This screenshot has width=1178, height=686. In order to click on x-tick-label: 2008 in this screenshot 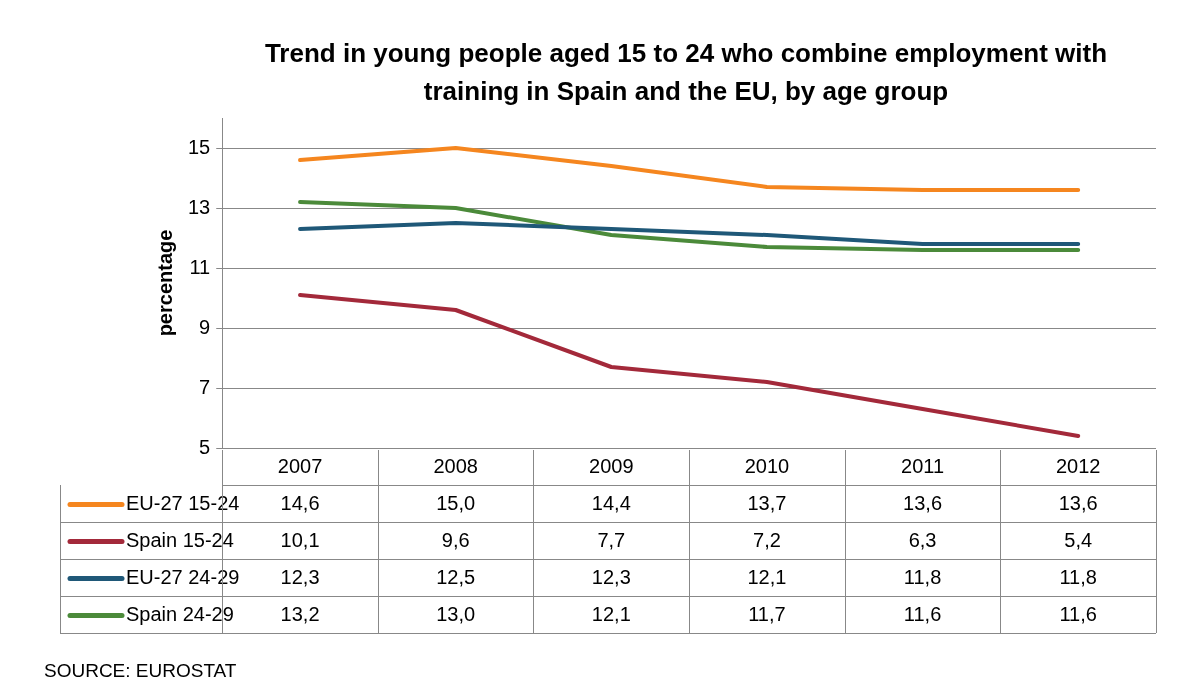, I will do `click(455, 466)`.